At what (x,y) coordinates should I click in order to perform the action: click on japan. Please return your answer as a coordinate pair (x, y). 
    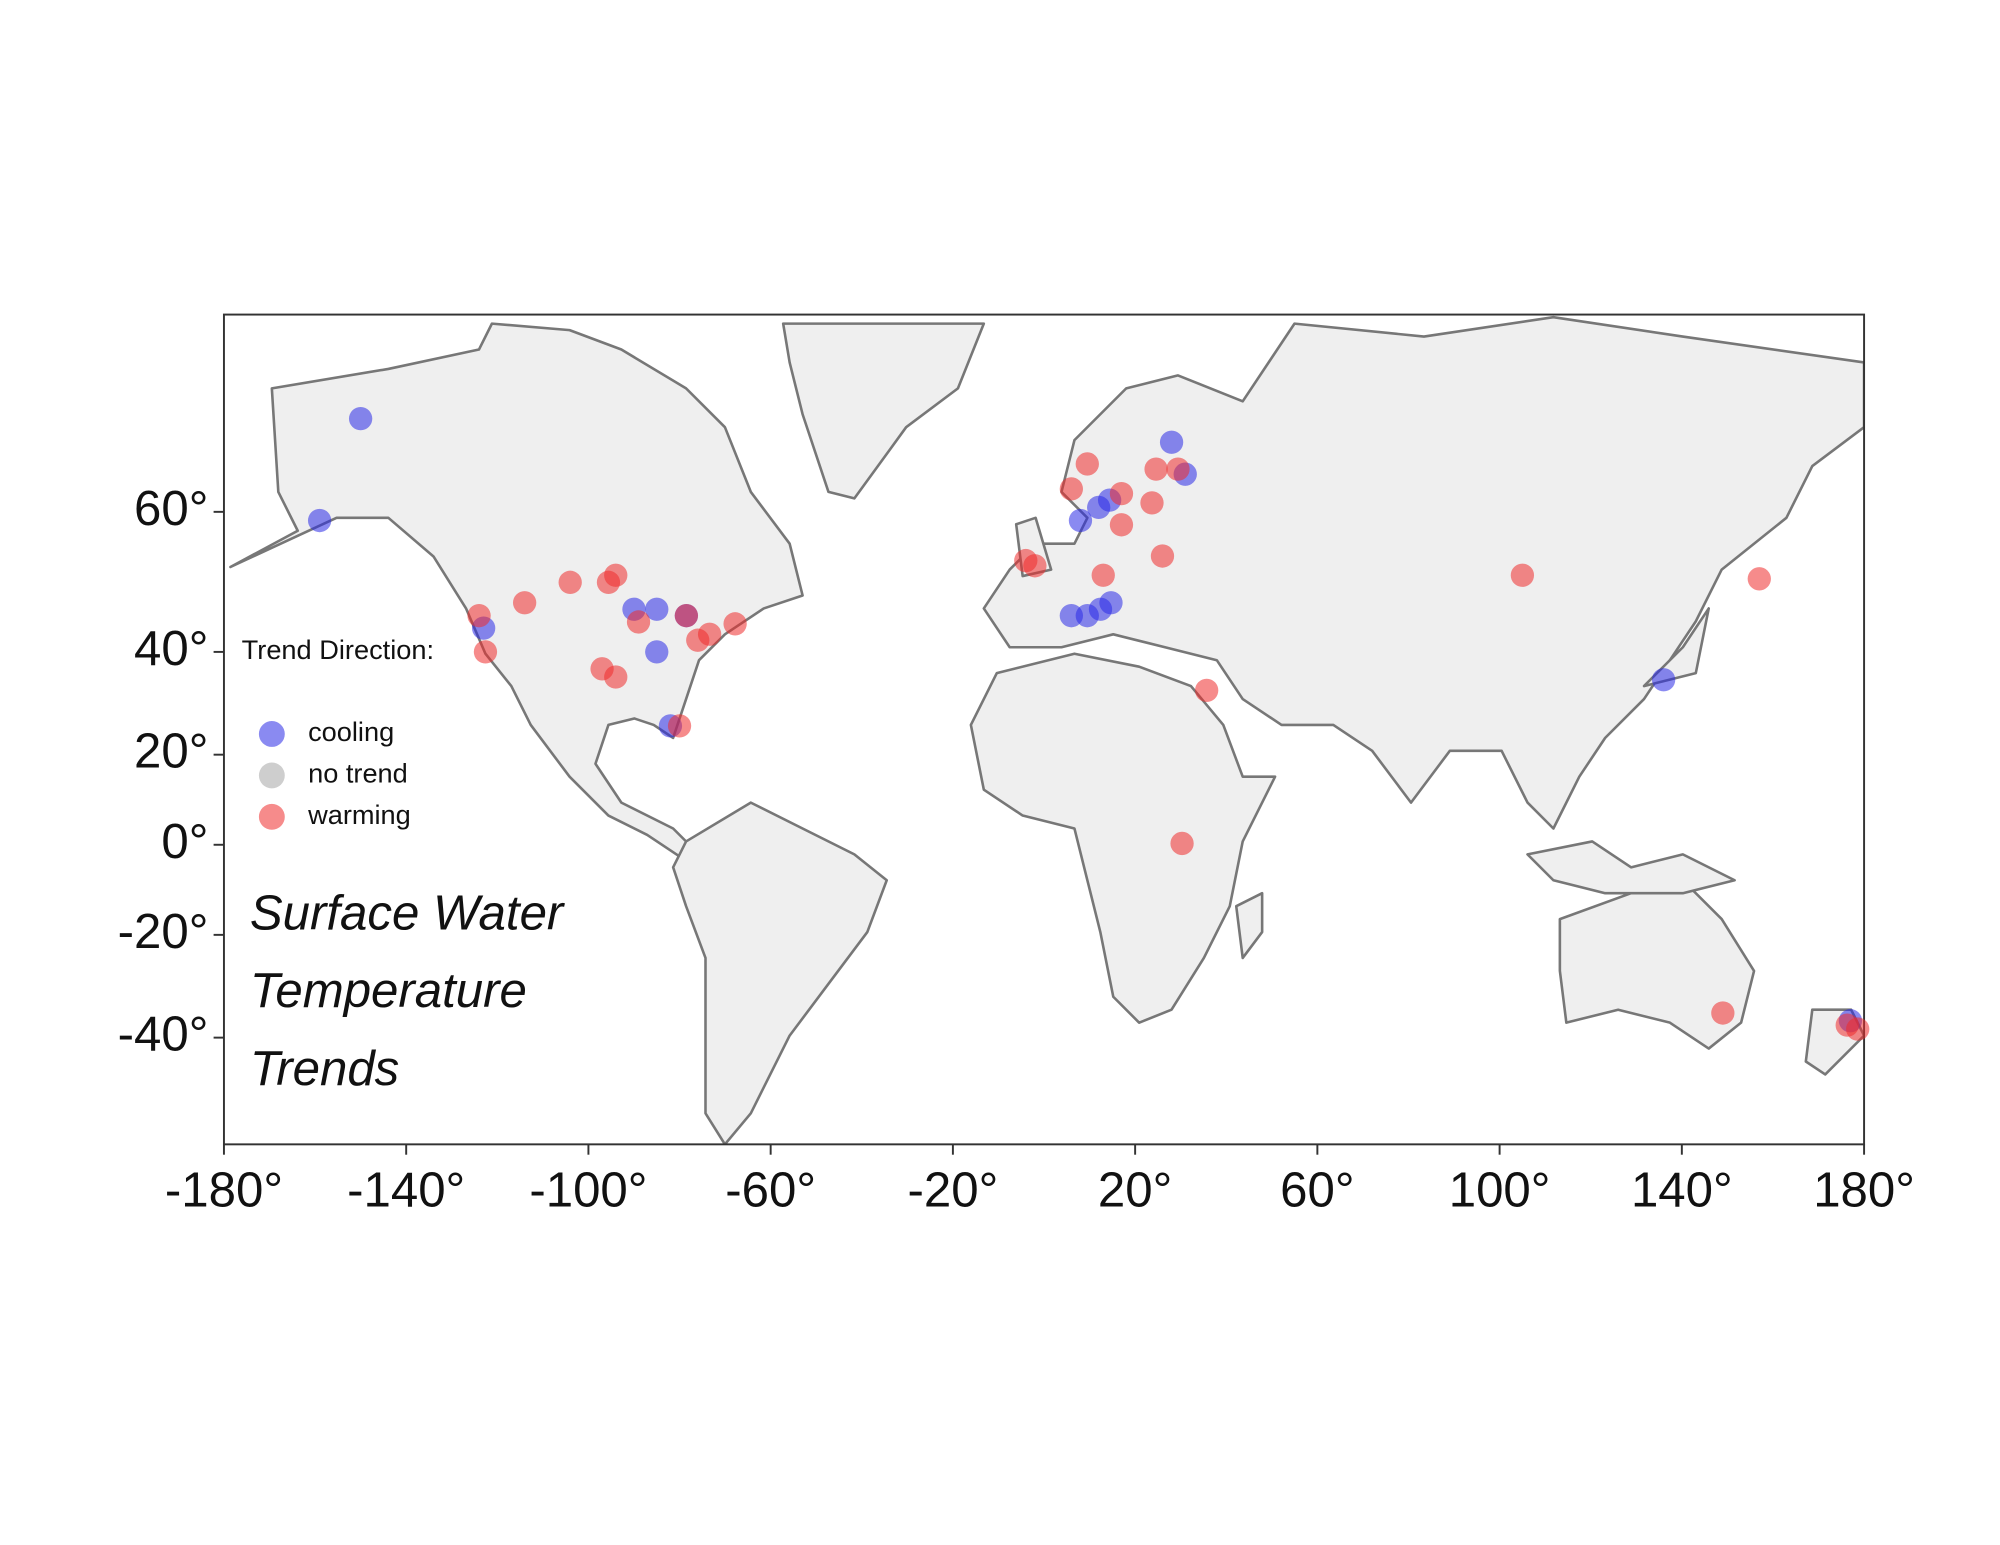
    Looking at the image, I should click on (1676, 647).